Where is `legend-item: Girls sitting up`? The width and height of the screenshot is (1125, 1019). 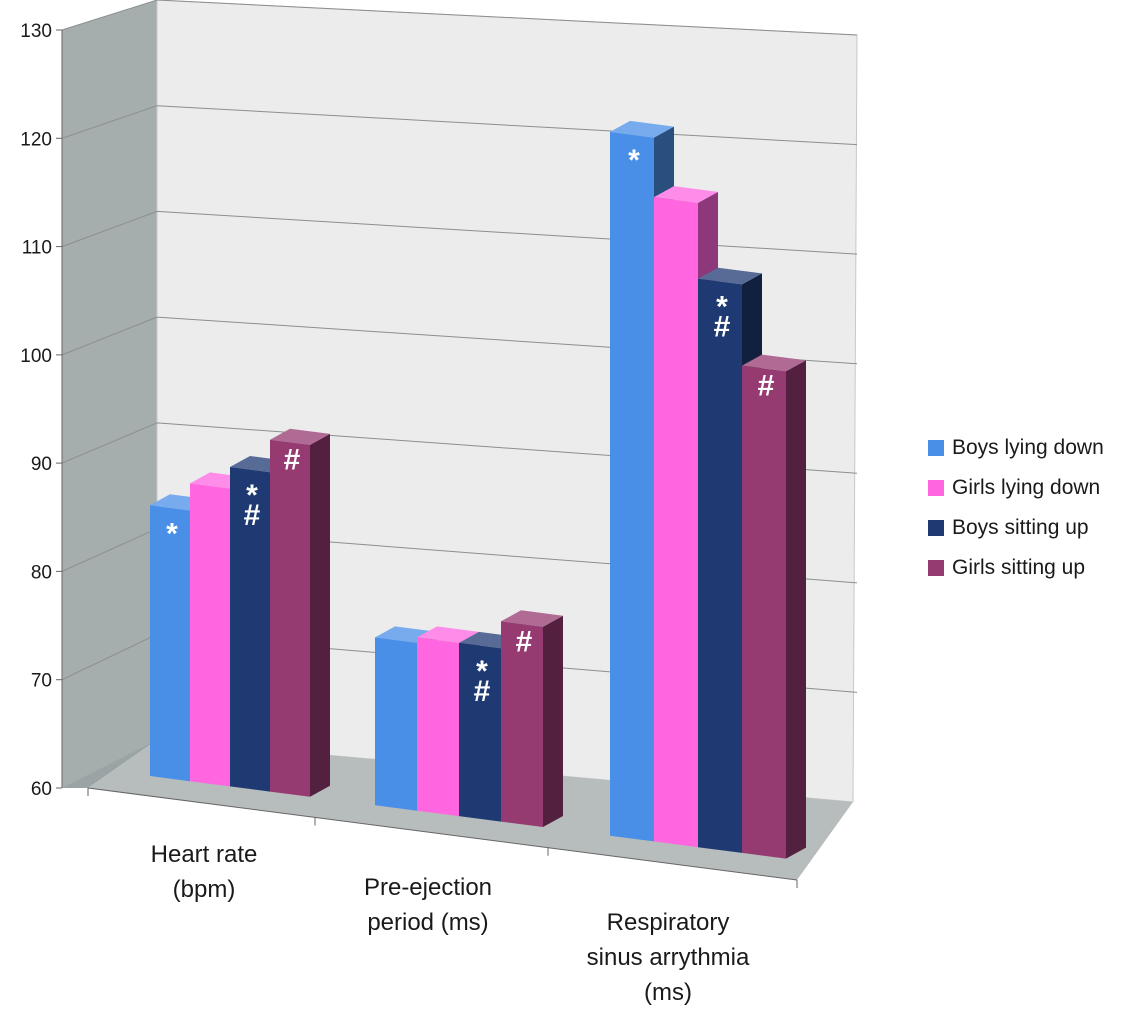 legend-item: Girls sitting up is located at coordinates (1016, 568).